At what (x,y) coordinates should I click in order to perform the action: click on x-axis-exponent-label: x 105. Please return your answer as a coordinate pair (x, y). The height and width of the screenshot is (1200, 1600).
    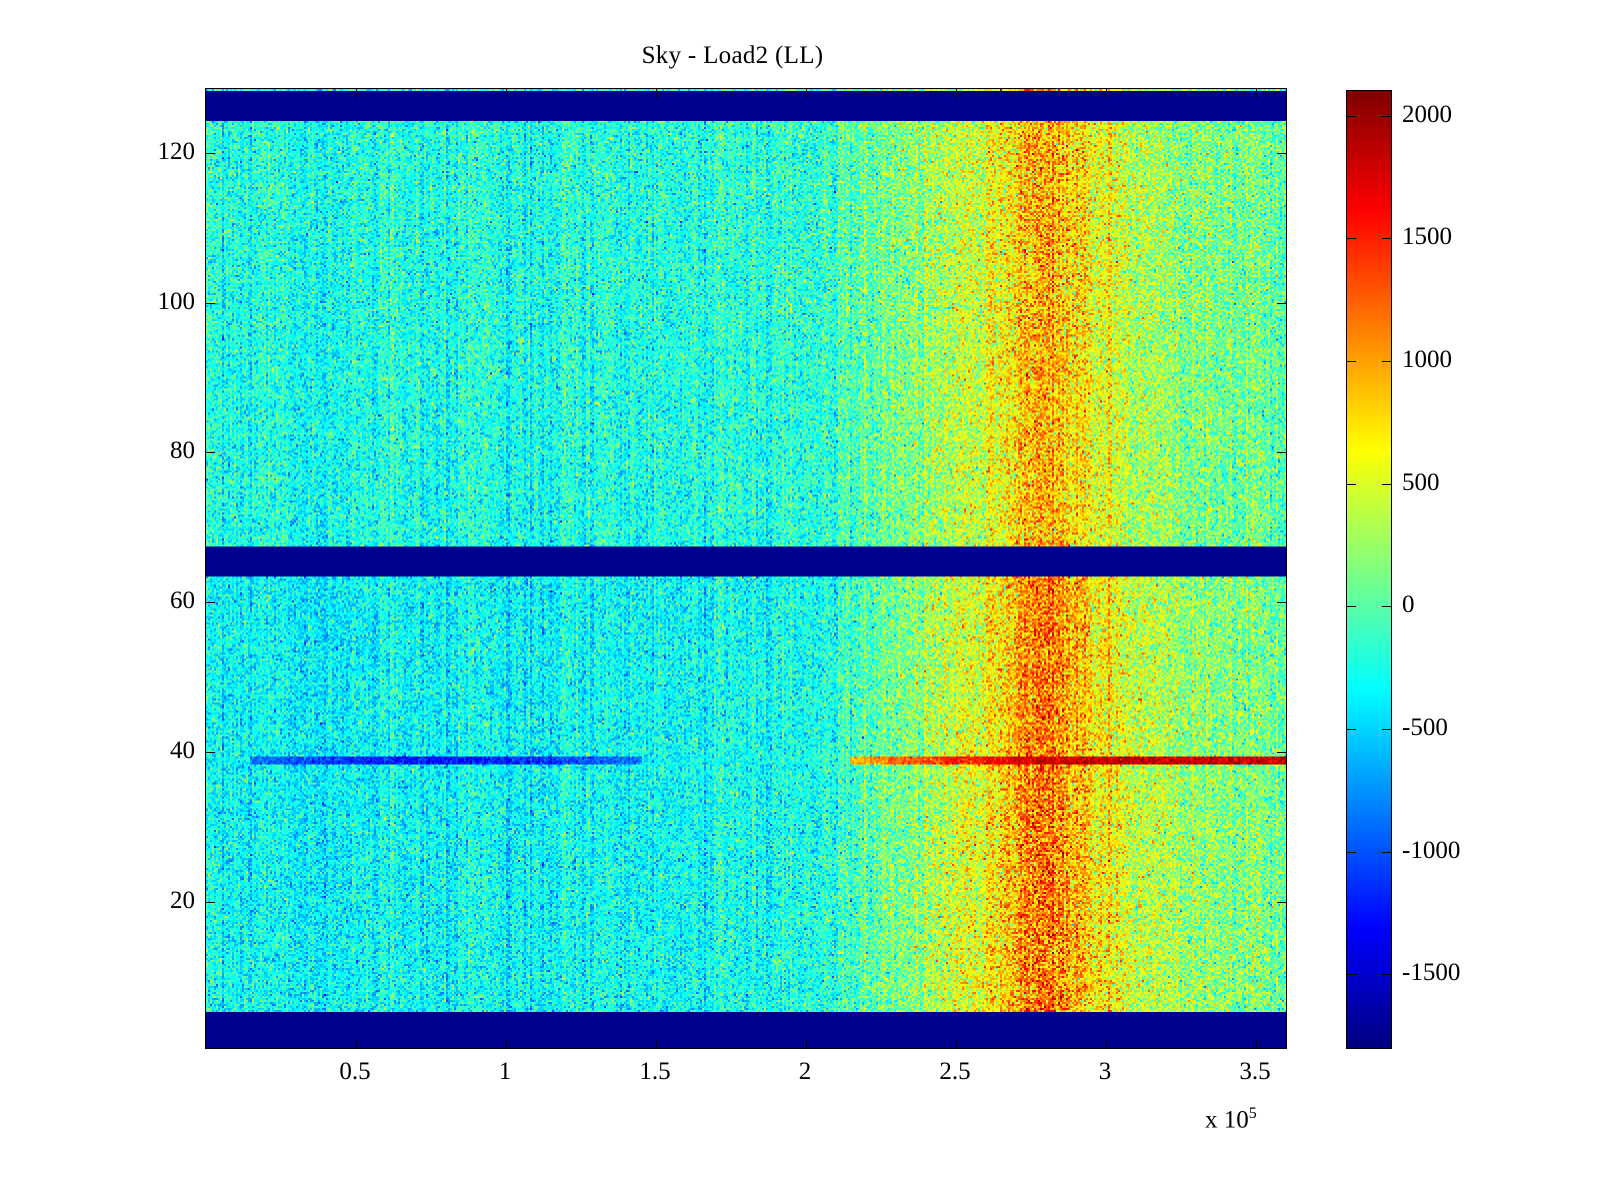
    Looking at the image, I should click on (1231, 1119).